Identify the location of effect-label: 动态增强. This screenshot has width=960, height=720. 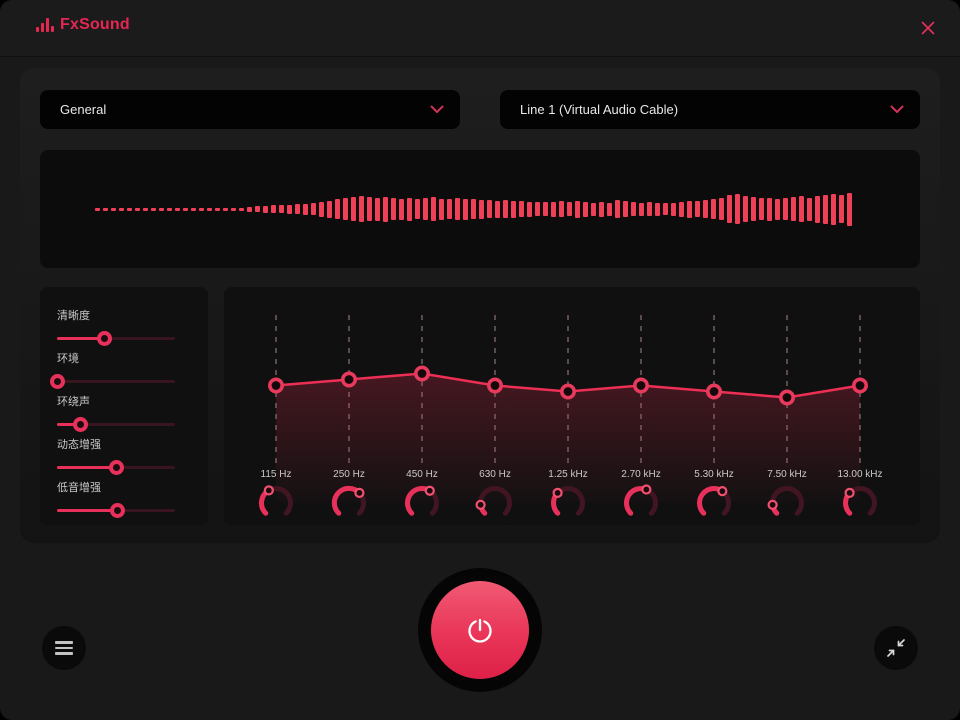
(79, 445).